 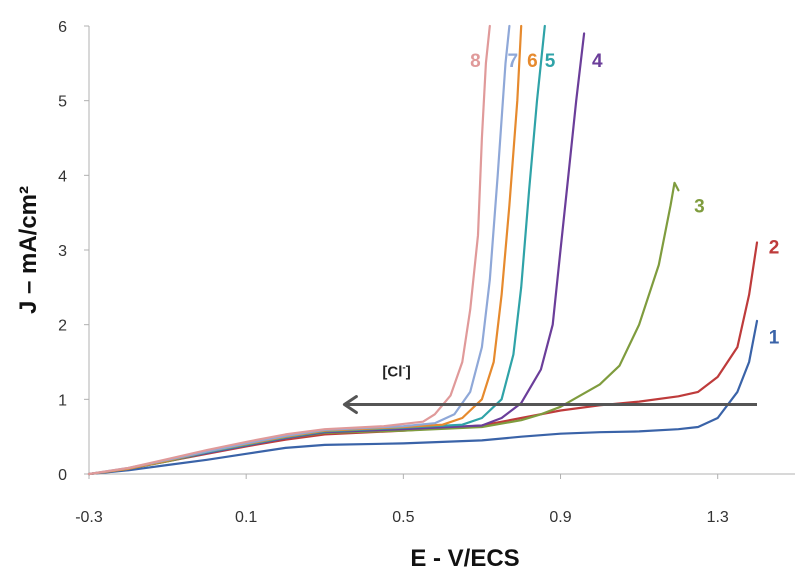 What do you see at coordinates (73, 251) in the screenshot?
I see `y-tick-labels: 0 1 2 3 4 5 6` at bounding box center [73, 251].